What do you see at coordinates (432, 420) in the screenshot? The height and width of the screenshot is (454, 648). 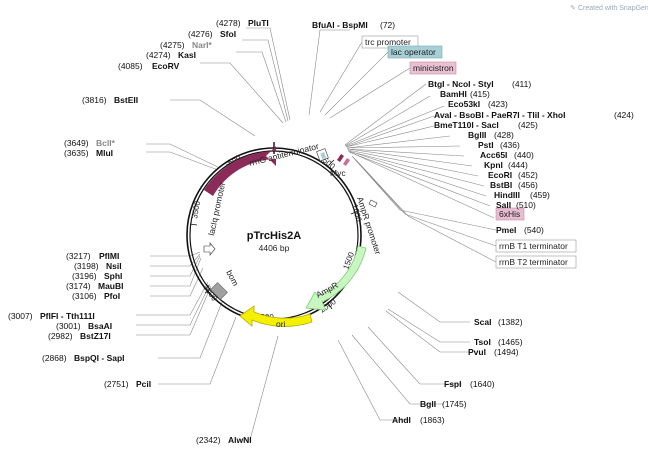 I see `site-pos-ahdi: (1863)` at bounding box center [432, 420].